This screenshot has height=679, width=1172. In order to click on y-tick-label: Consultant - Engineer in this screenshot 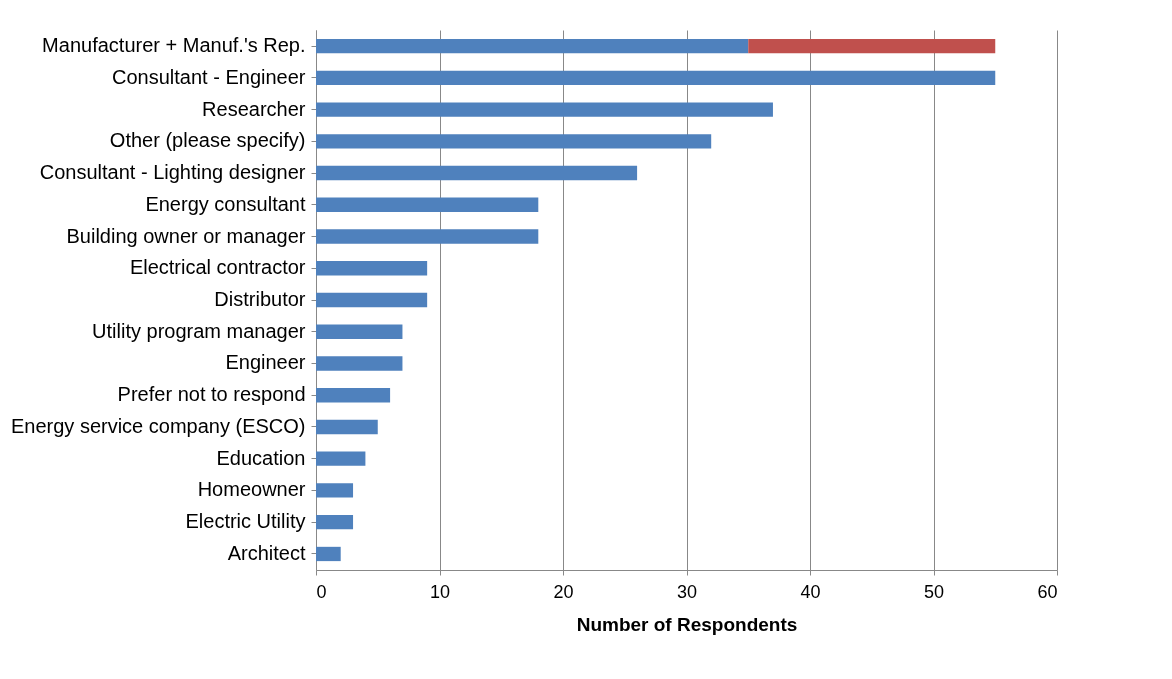, I will do `click(209, 76)`.